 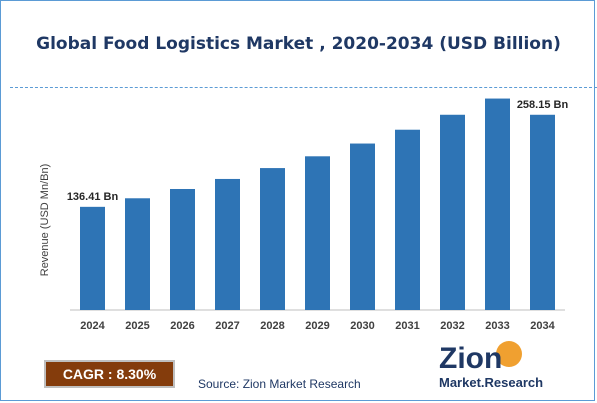 What do you see at coordinates (543, 105) in the screenshot?
I see `data-label-2034: 258.15 Bn` at bounding box center [543, 105].